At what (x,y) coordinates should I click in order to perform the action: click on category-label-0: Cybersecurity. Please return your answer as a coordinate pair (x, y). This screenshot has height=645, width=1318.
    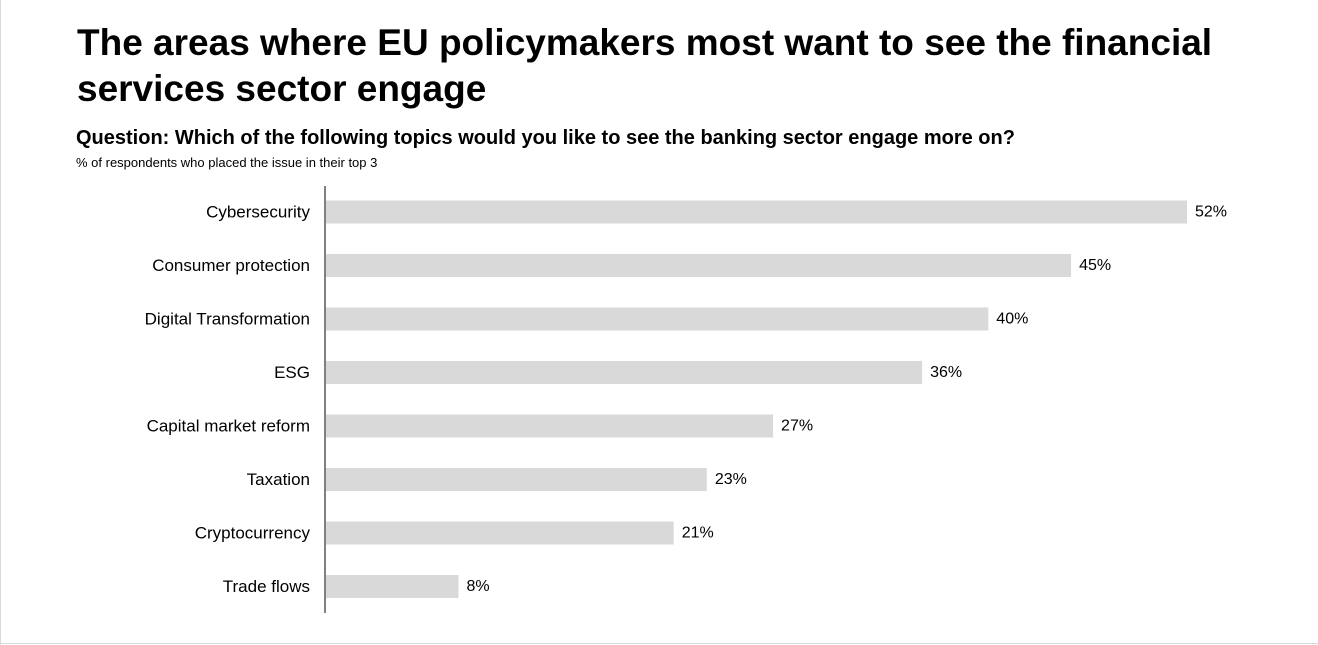
    Looking at the image, I should click on (258, 212).